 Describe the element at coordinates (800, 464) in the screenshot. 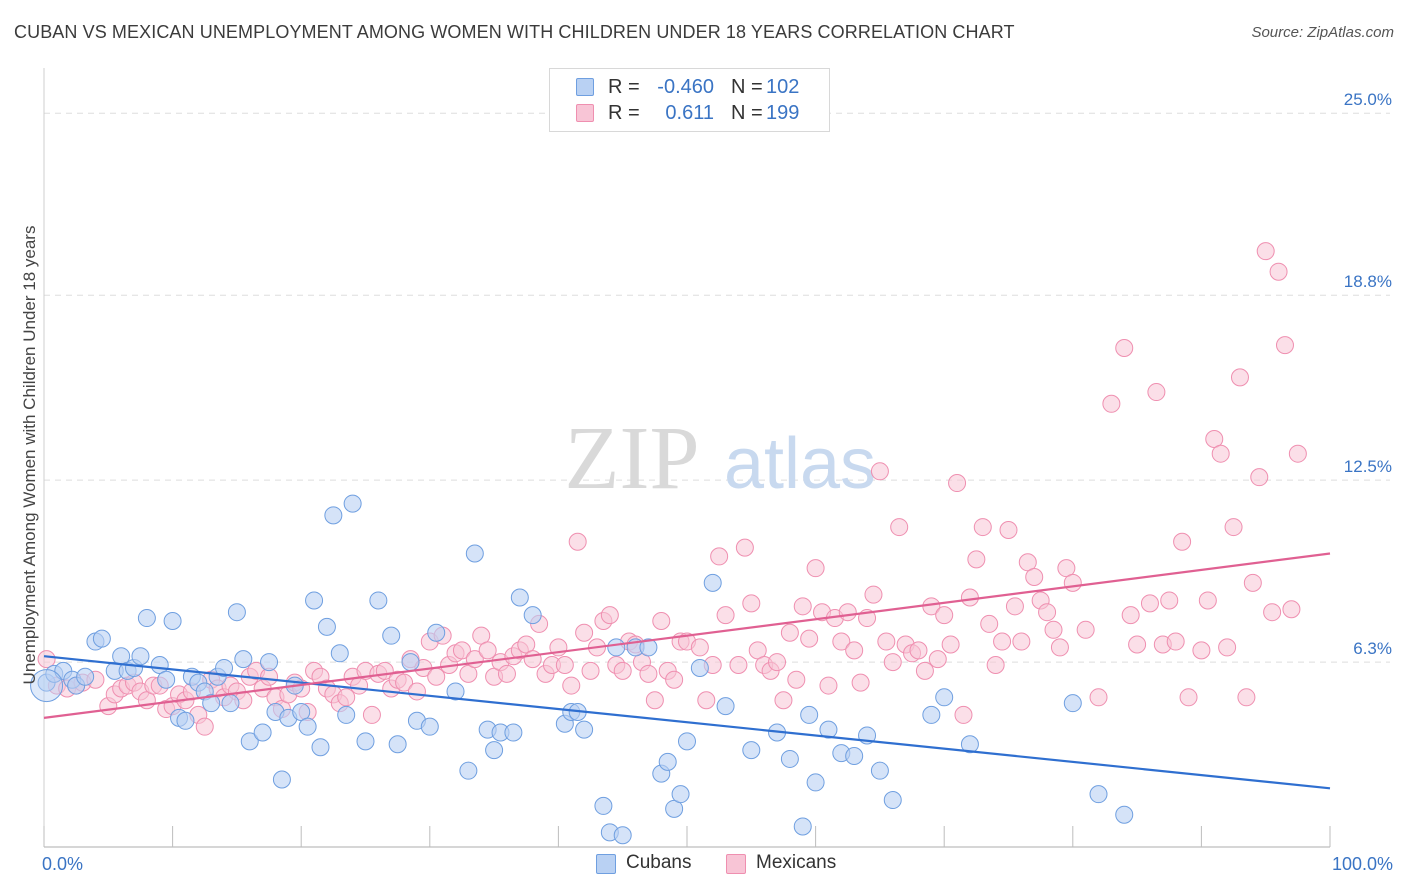

I see `watermark-atlas: atlas` at that location.